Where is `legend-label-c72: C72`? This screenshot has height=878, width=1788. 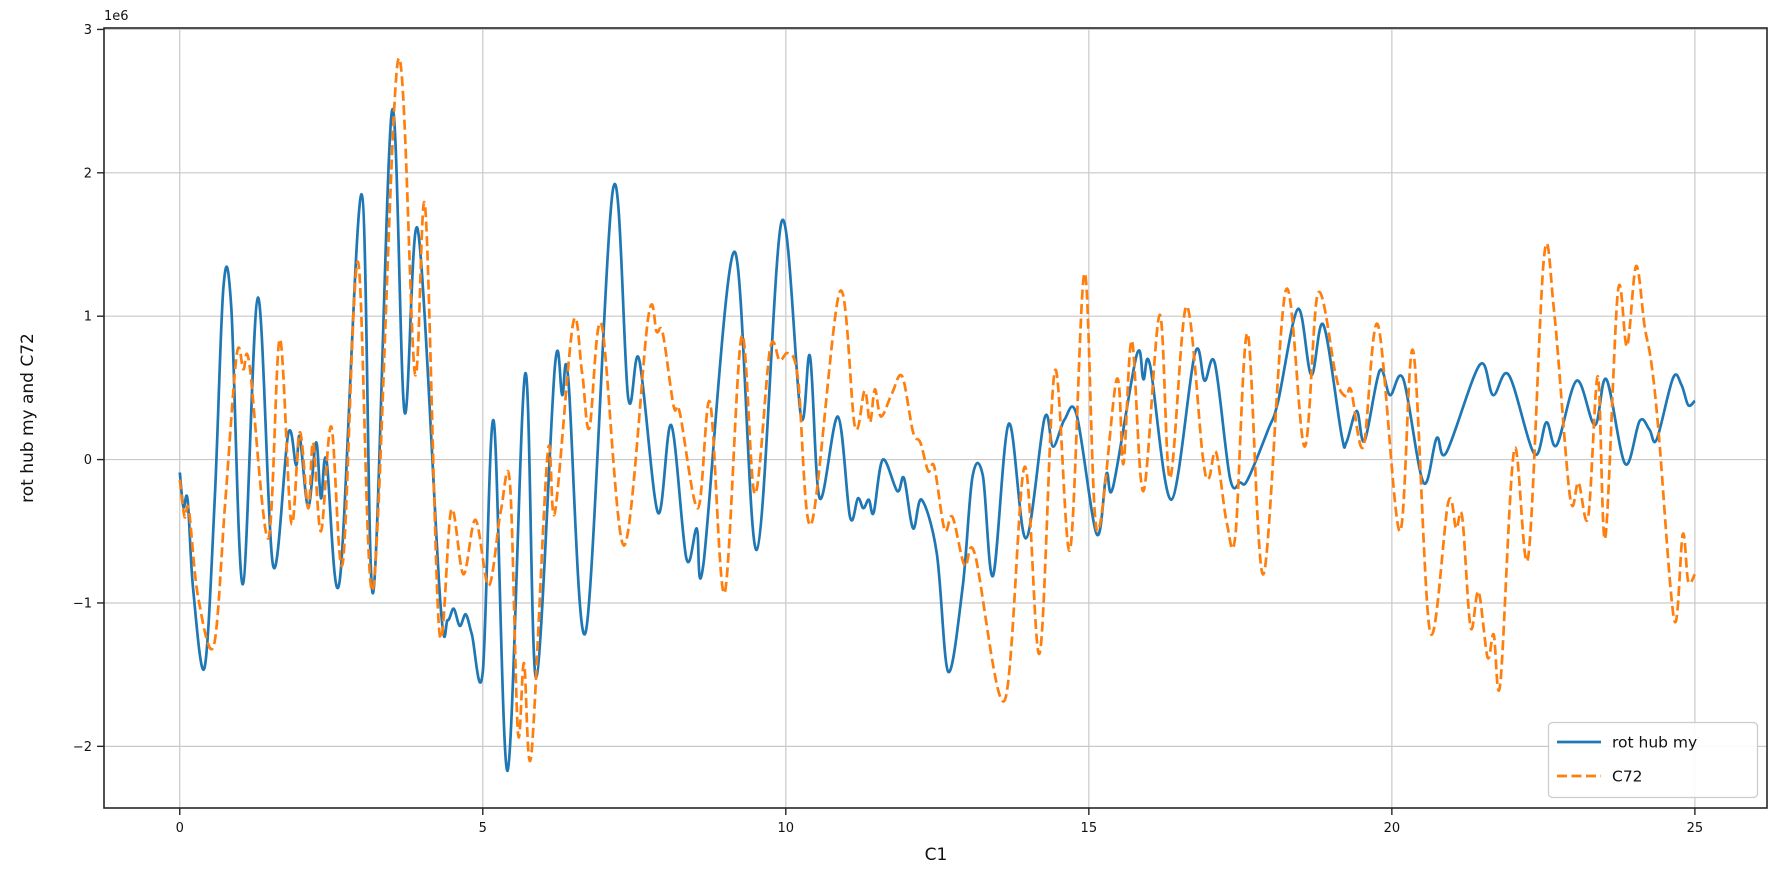
legend-label-c72: C72 is located at coordinates (1627, 777).